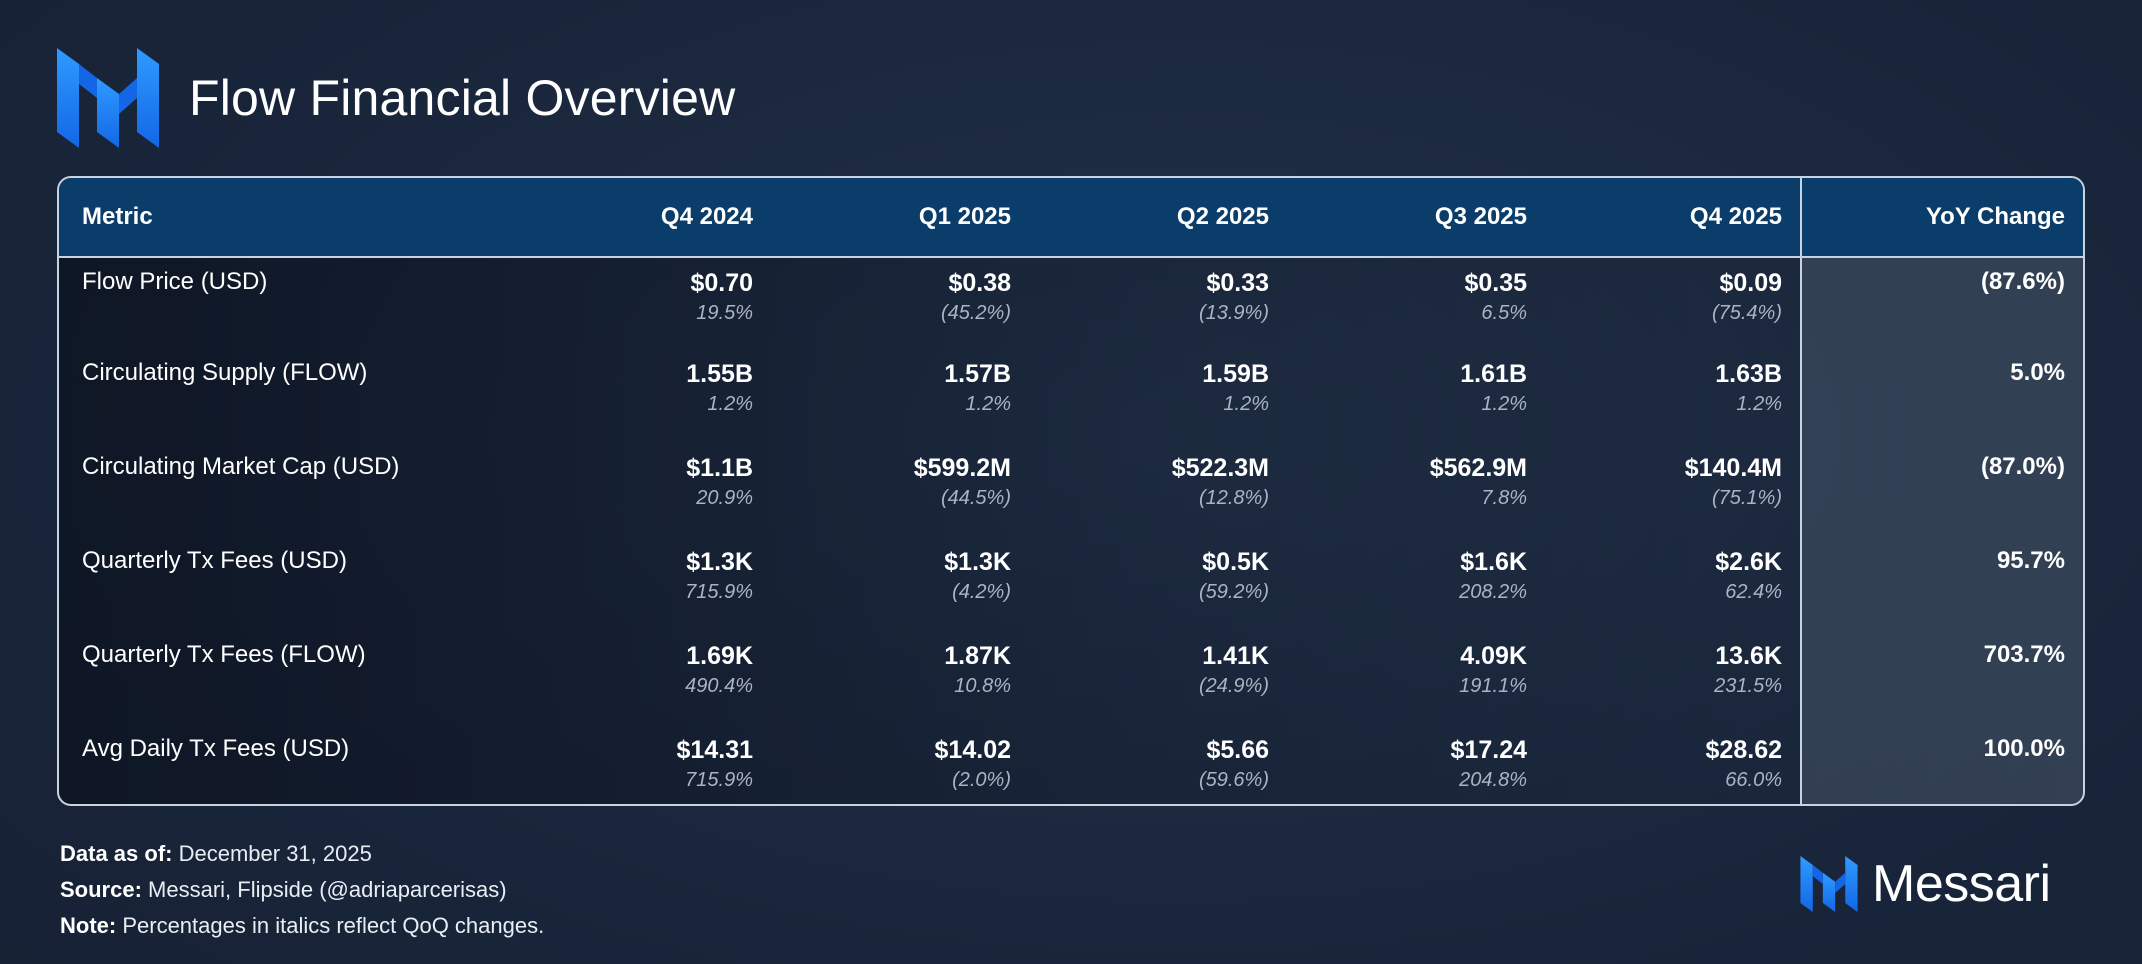  Describe the element at coordinates (216, 748) in the screenshot. I see `metric-label: Avg Daily Tx Fees (USD)` at that location.